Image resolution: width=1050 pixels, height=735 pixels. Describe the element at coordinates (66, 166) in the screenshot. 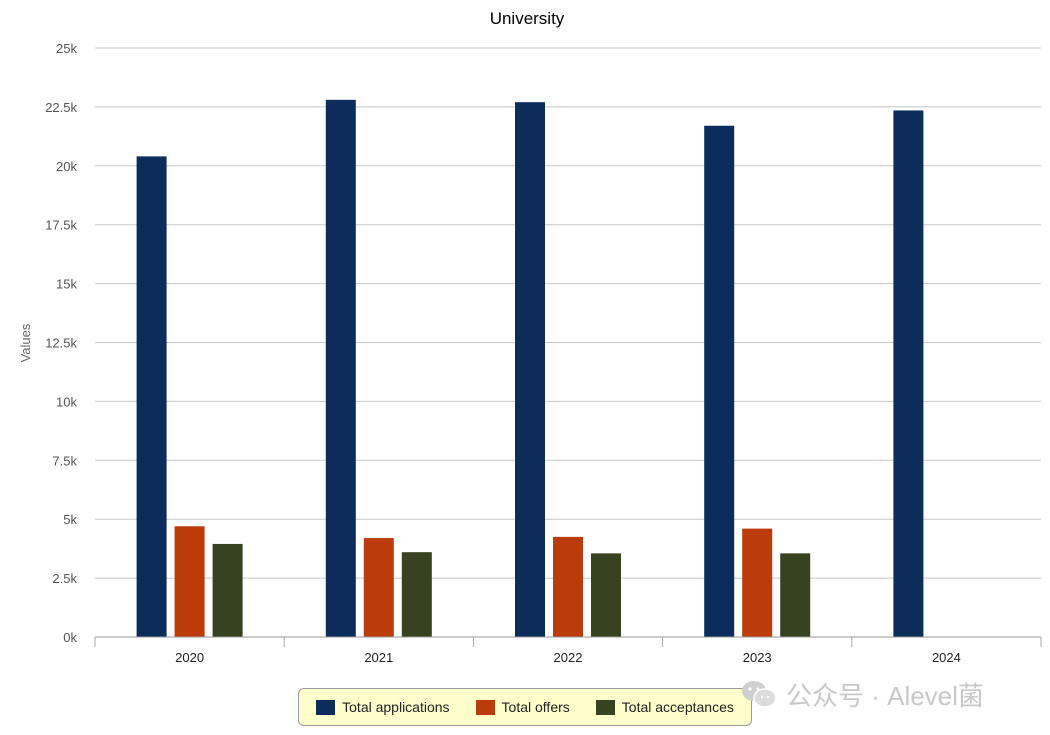

I see `y-tick-label: 20k` at that location.